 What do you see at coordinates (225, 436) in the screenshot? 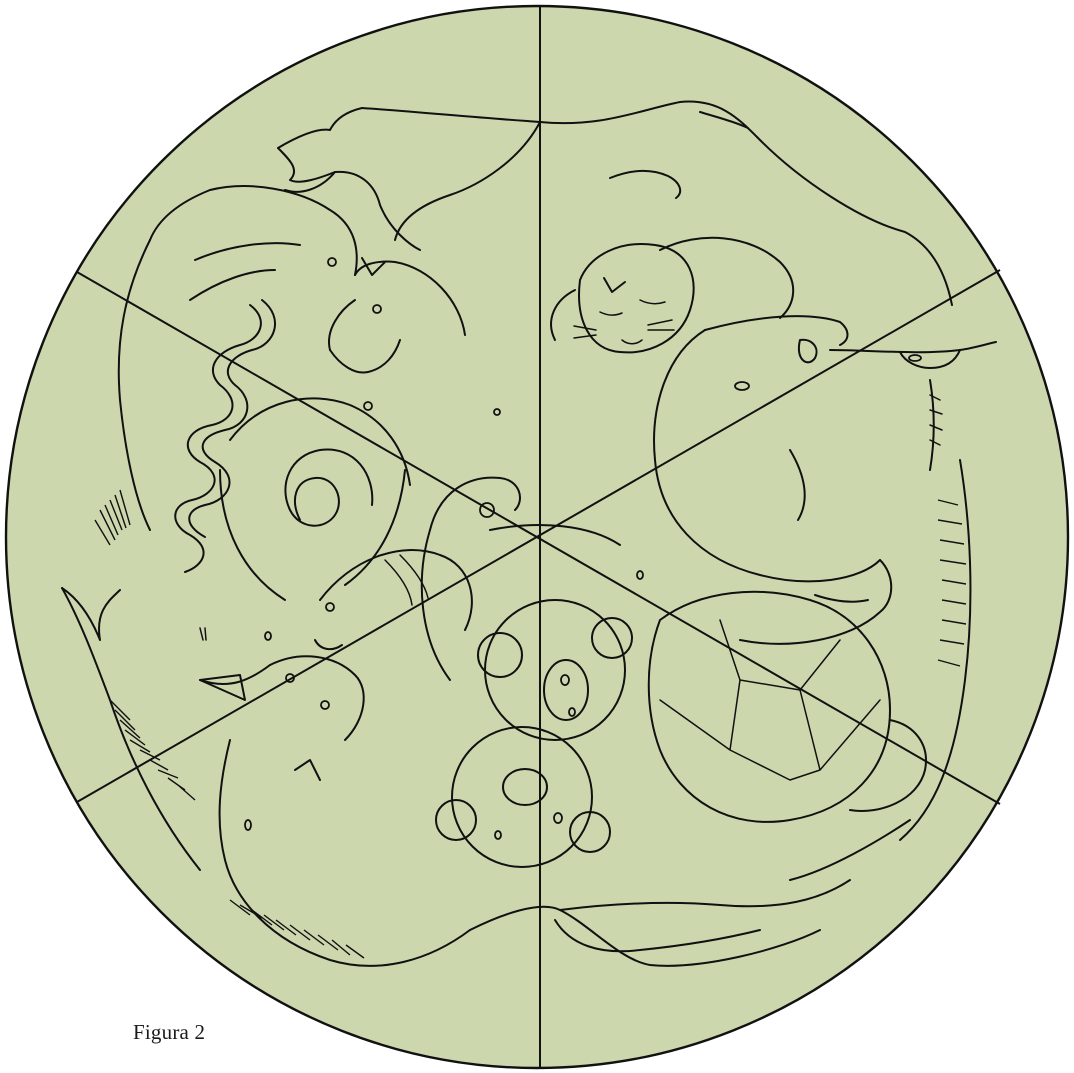
I see `snake-drawing` at bounding box center [225, 436].